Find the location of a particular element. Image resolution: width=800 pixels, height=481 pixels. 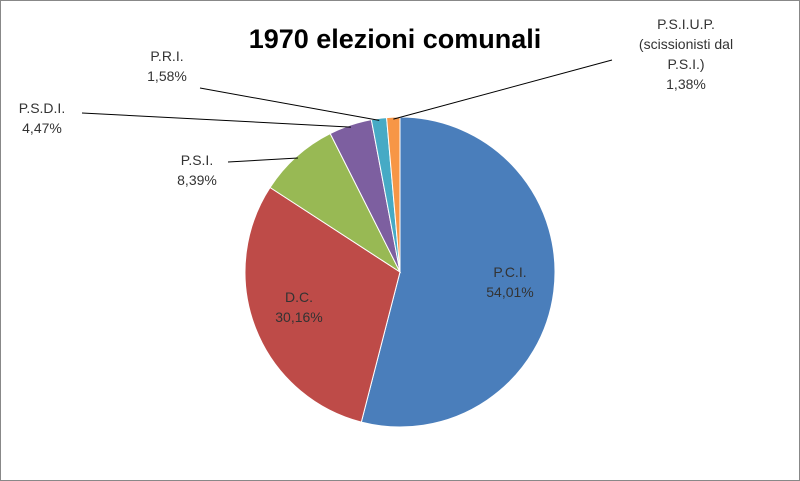

slice-name: P.C.I. is located at coordinates (510, 272).